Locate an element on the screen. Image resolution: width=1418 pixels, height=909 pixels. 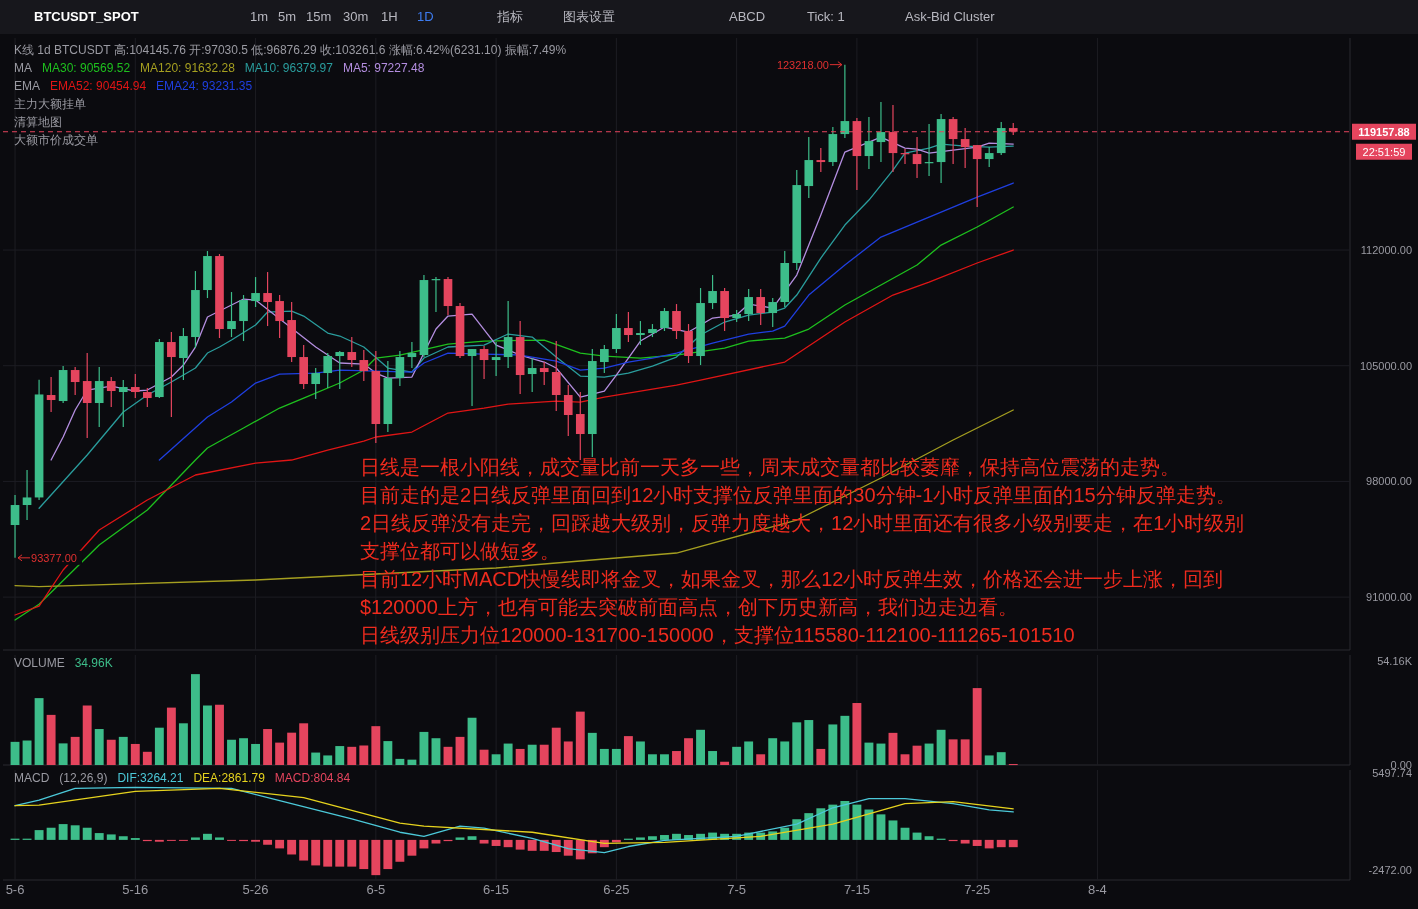
y-tick-label: 54.16K is located at coordinates (1395, 661).